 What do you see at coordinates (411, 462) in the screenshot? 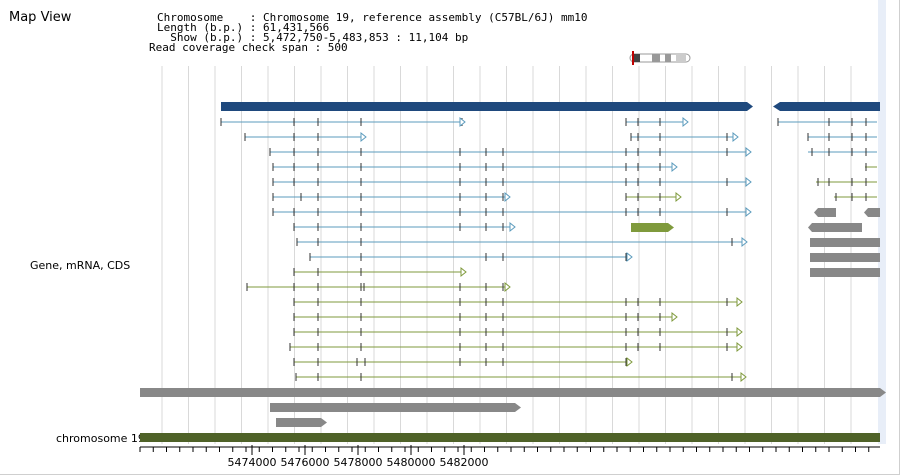
I see `axis-tick-label: 5480000` at bounding box center [411, 462].